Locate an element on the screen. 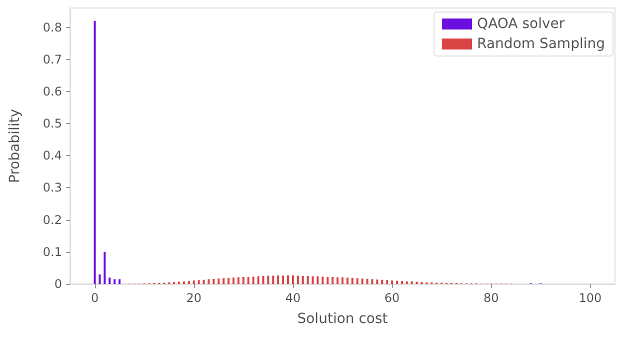 The image size is (627, 340). legend-label: Random Sampling is located at coordinates (541, 44).